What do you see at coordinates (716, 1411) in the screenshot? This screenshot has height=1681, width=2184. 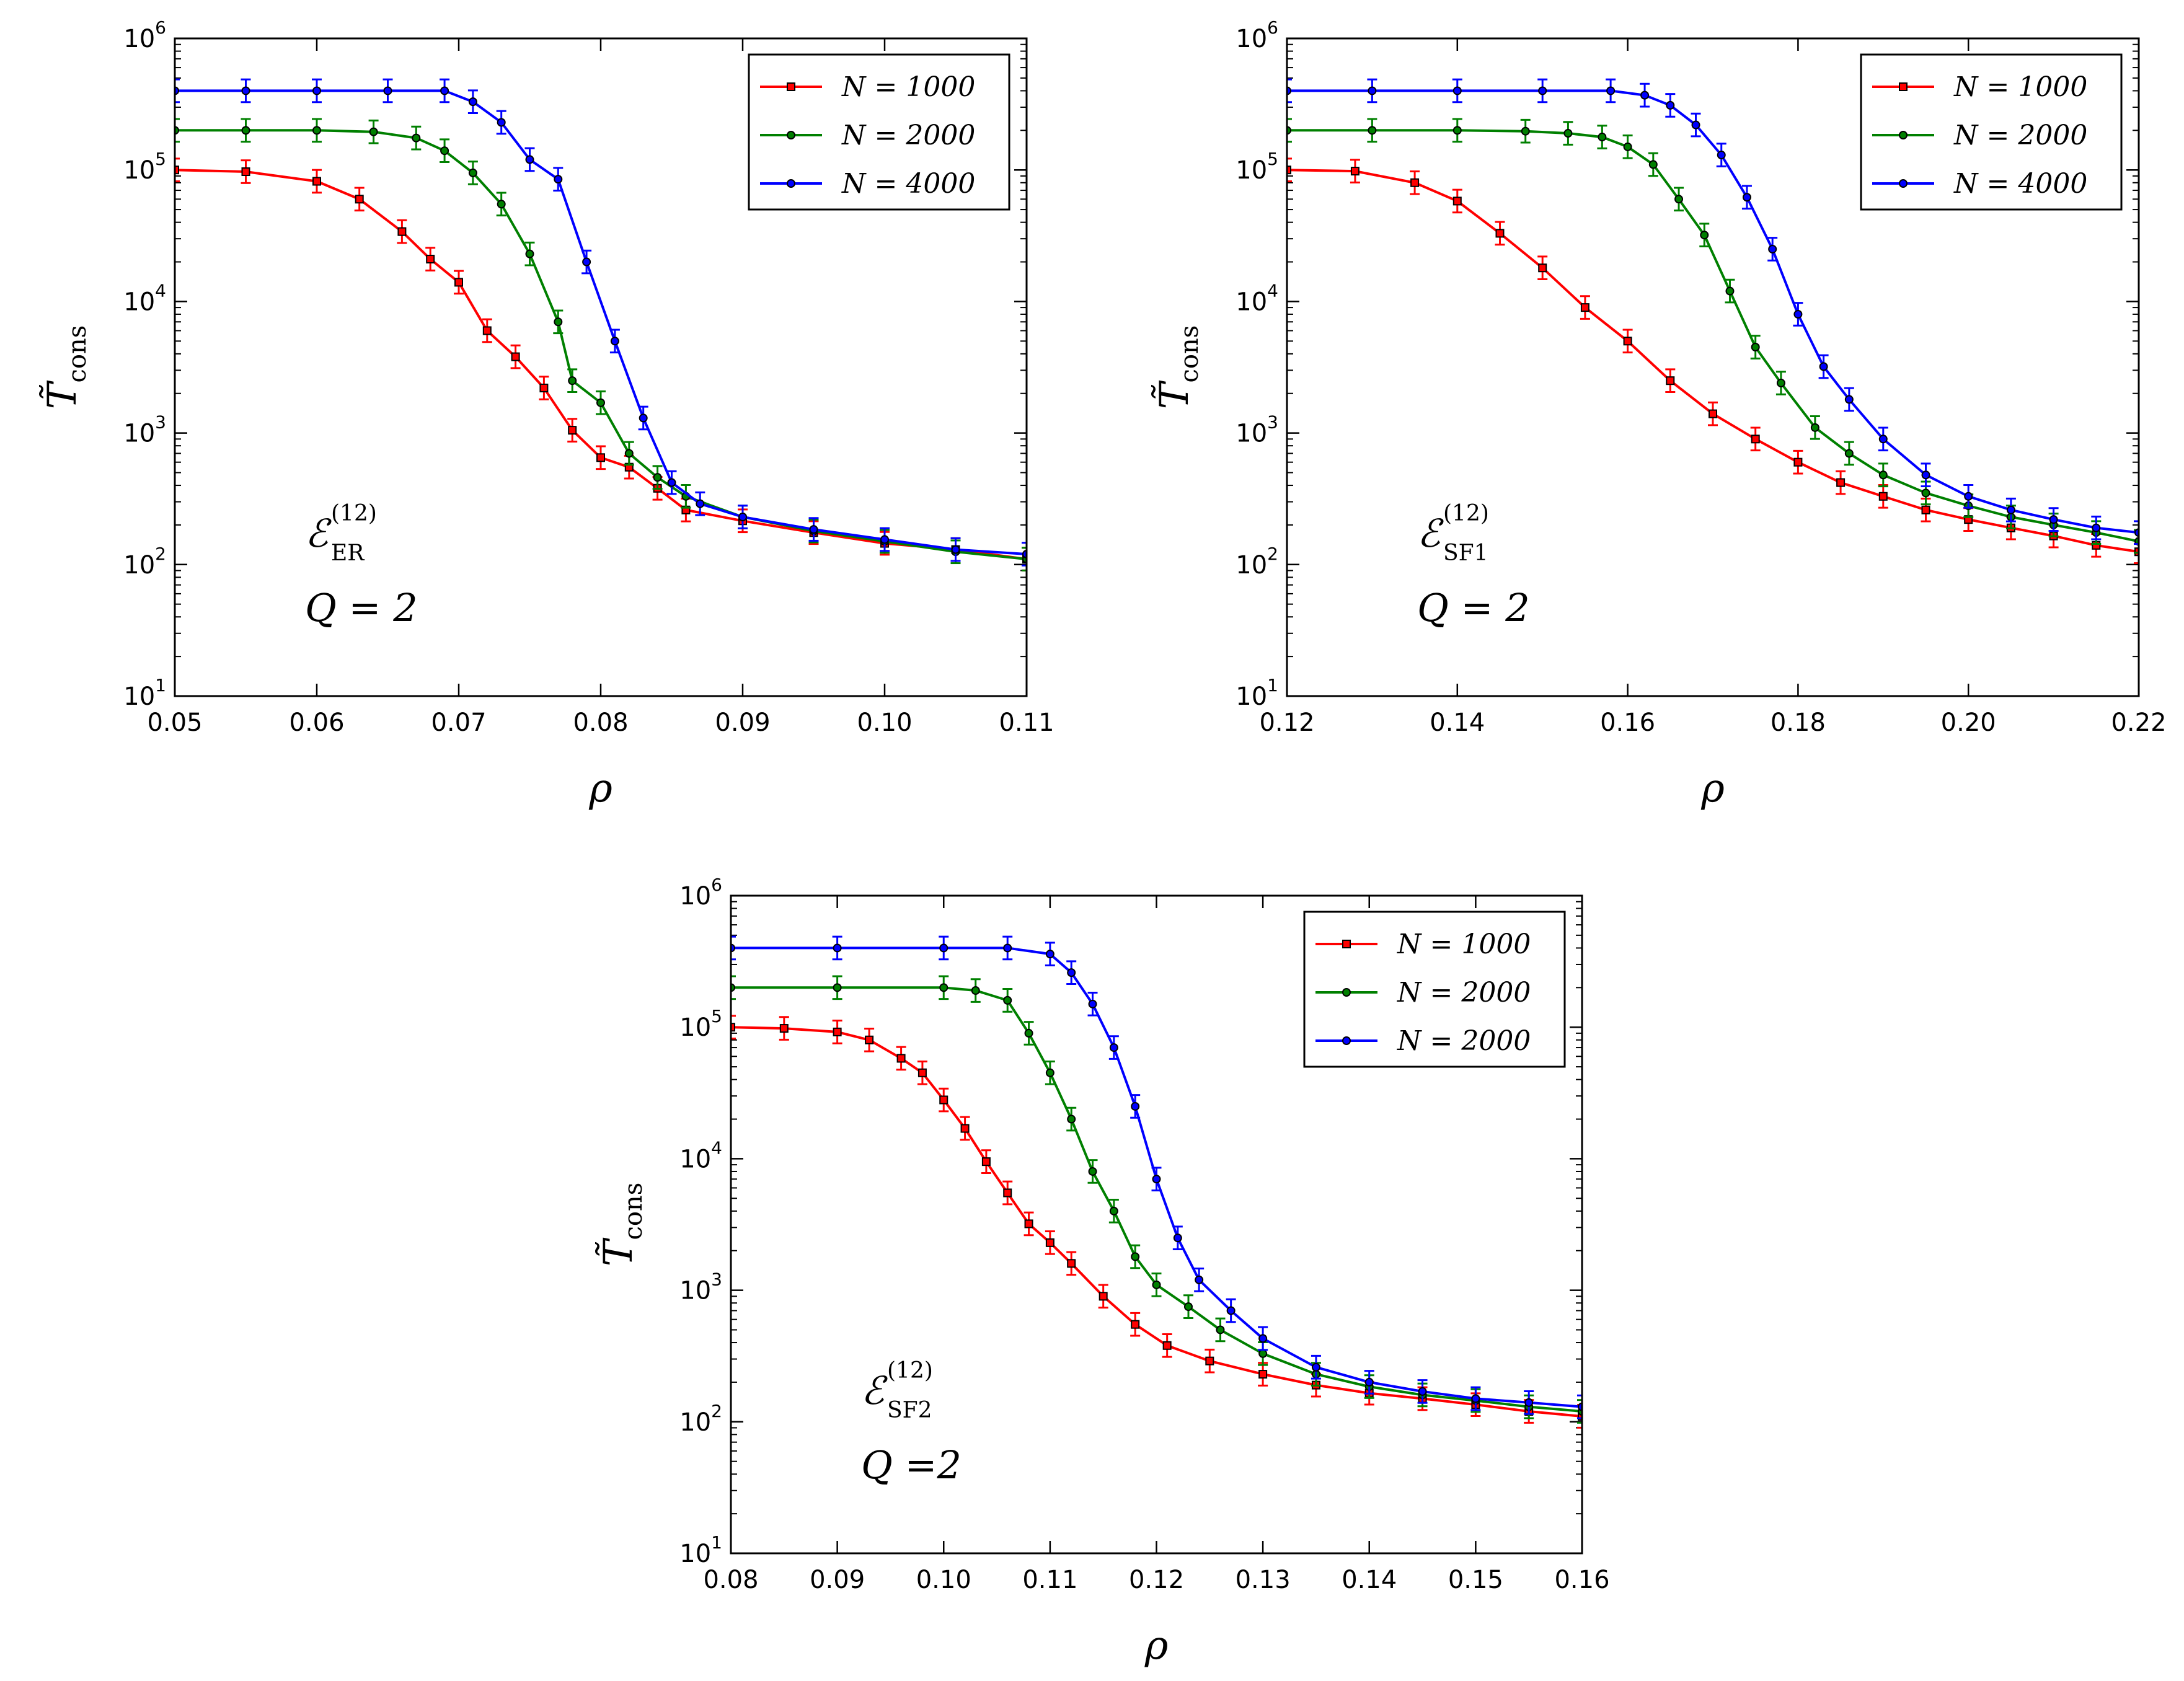 I see `y-tick-exponent: 2` at bounding box center [716, 1411].